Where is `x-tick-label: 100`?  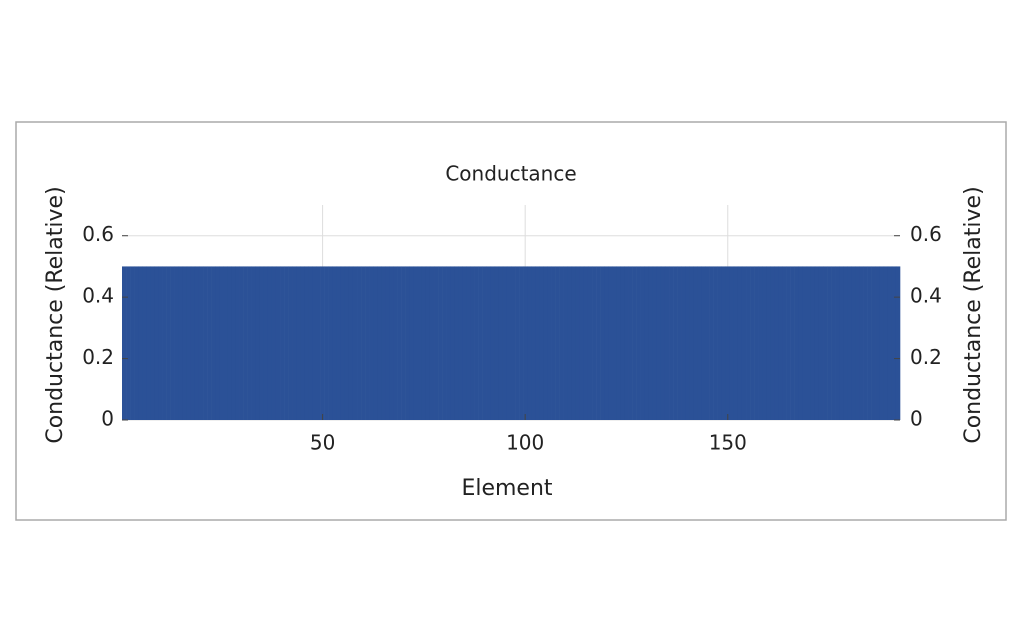
x-tick-label: 100 is located at coordinates (525, 443).